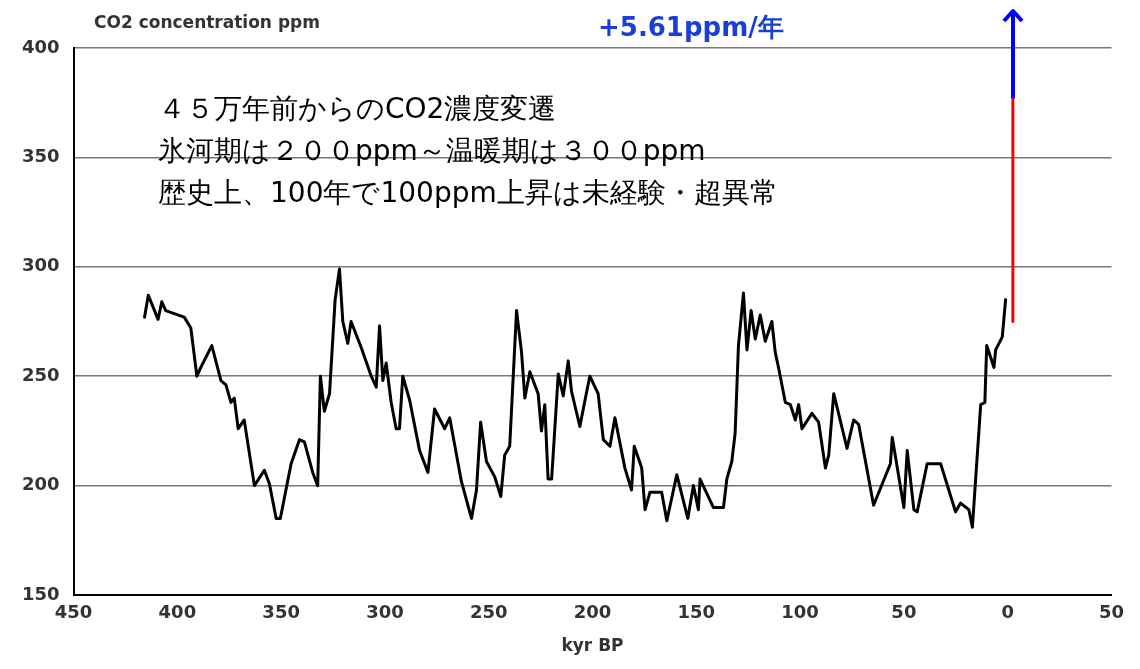  What do you see at coordinates (800, 612) in the screenshot?
I see `x-tick-label: 100` at bounding box center [800, 612].